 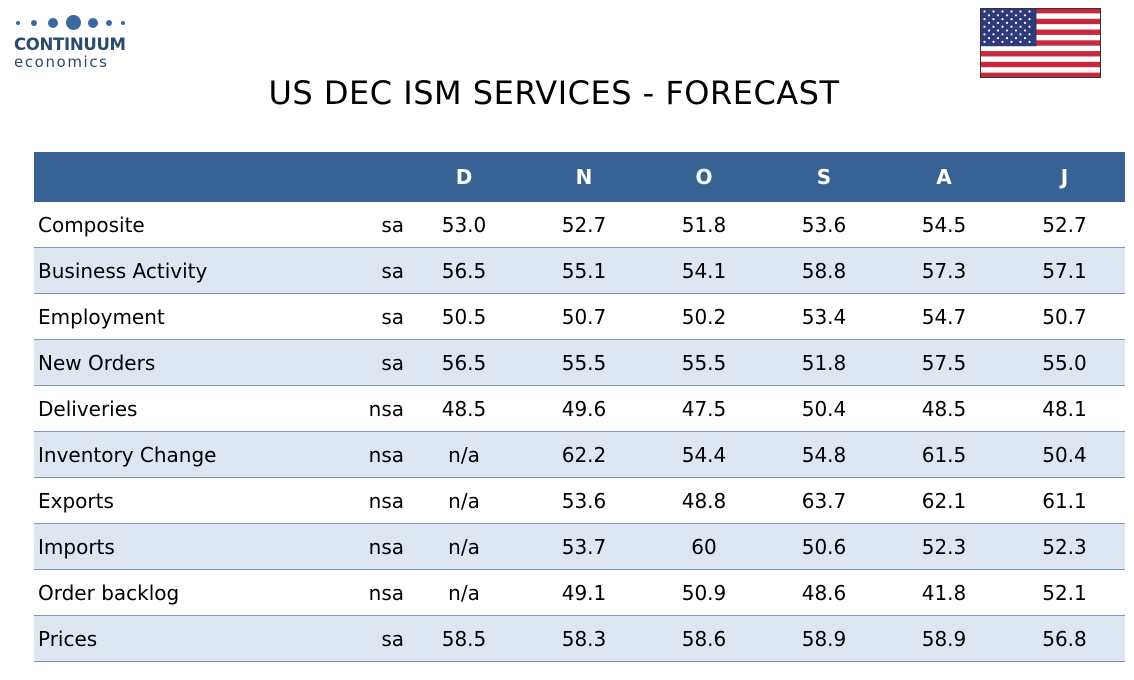 What do you see at coordinates (464, 177) in the screenshot?
I see `column-header: D` at bounding box center [464, 177].